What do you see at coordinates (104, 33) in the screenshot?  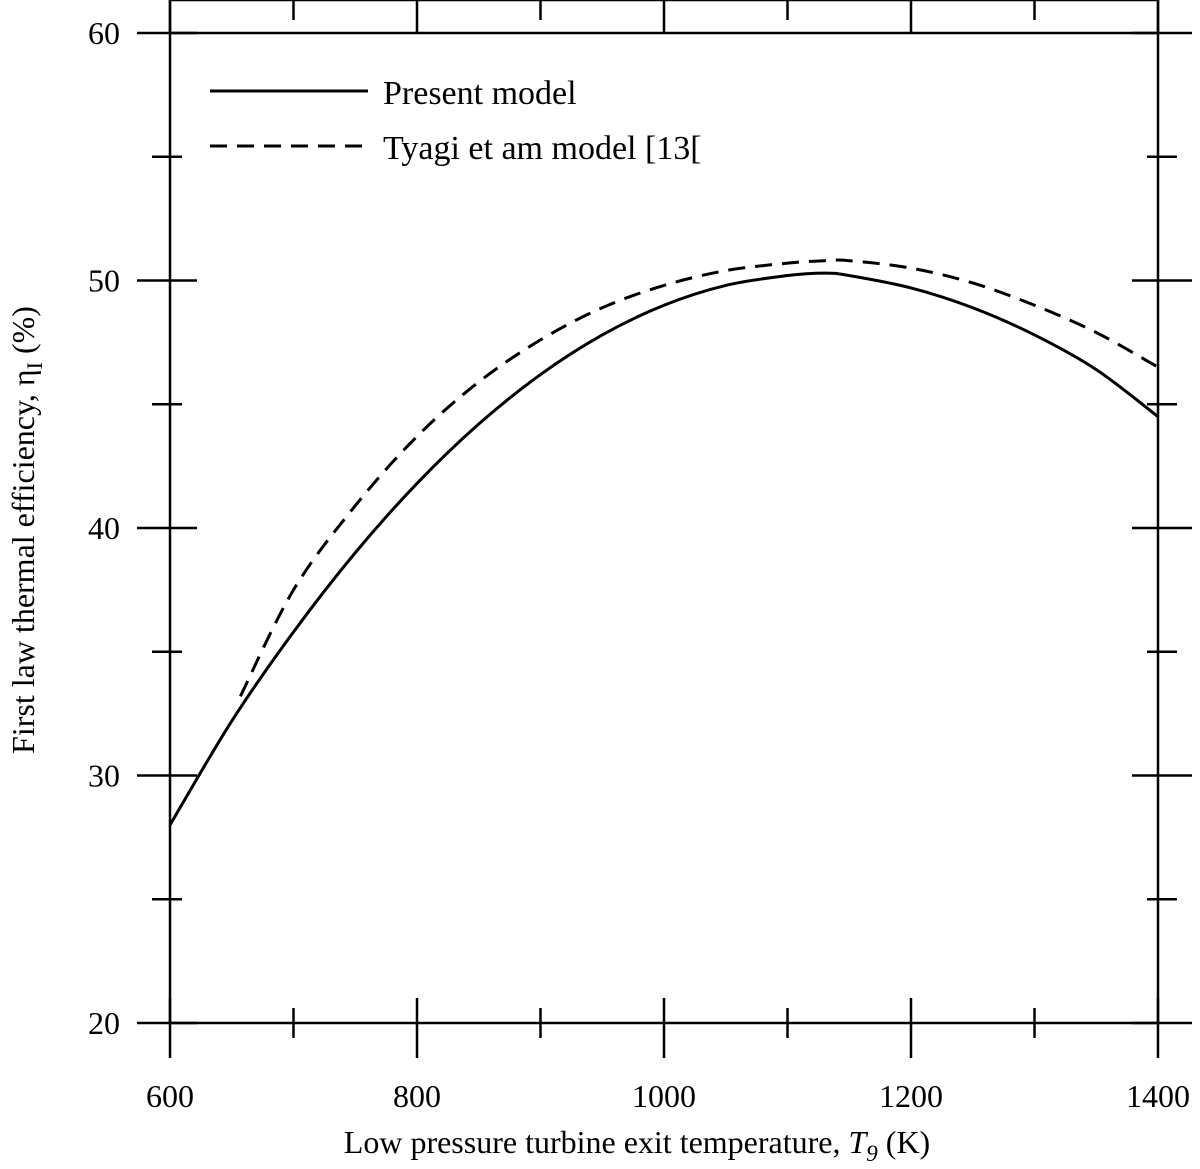 I see `y-tick-label-60: 60` at bounding box center [104, 33].